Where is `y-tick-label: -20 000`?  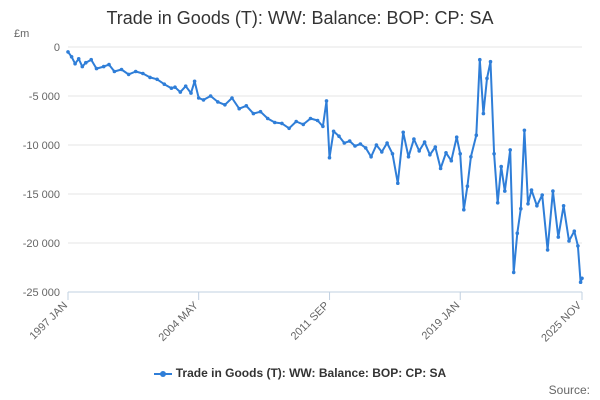
y-tick-label: -20 000 is located at coordinates (41, 244).